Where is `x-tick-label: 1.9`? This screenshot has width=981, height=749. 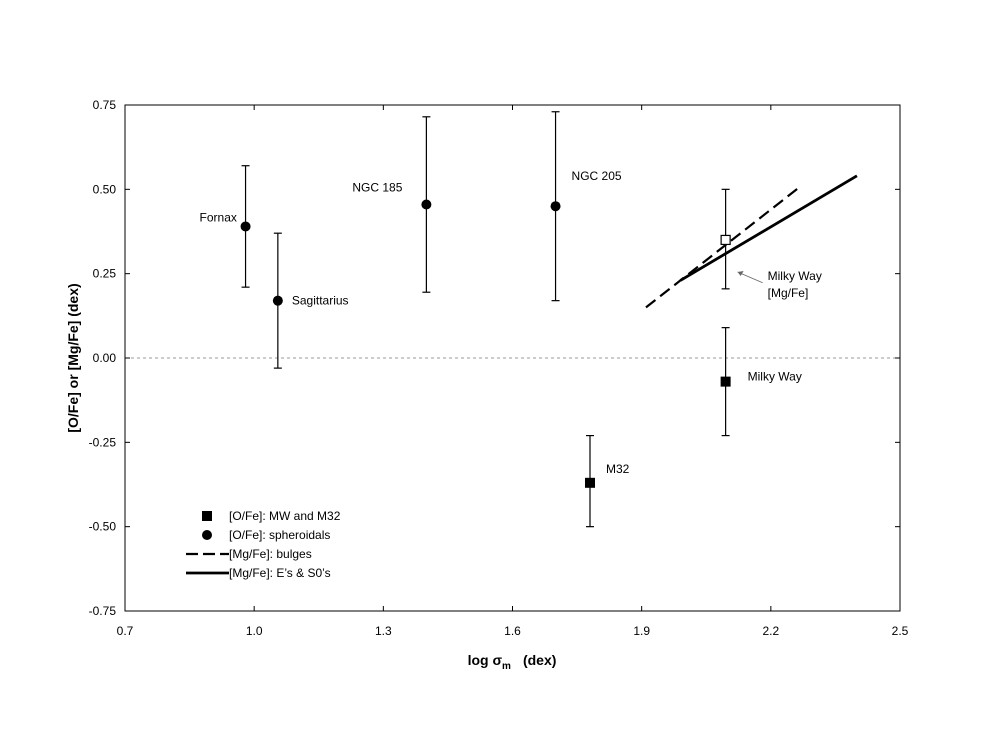
x-tick-label: 1.9 is located at coordinates (641, 631).